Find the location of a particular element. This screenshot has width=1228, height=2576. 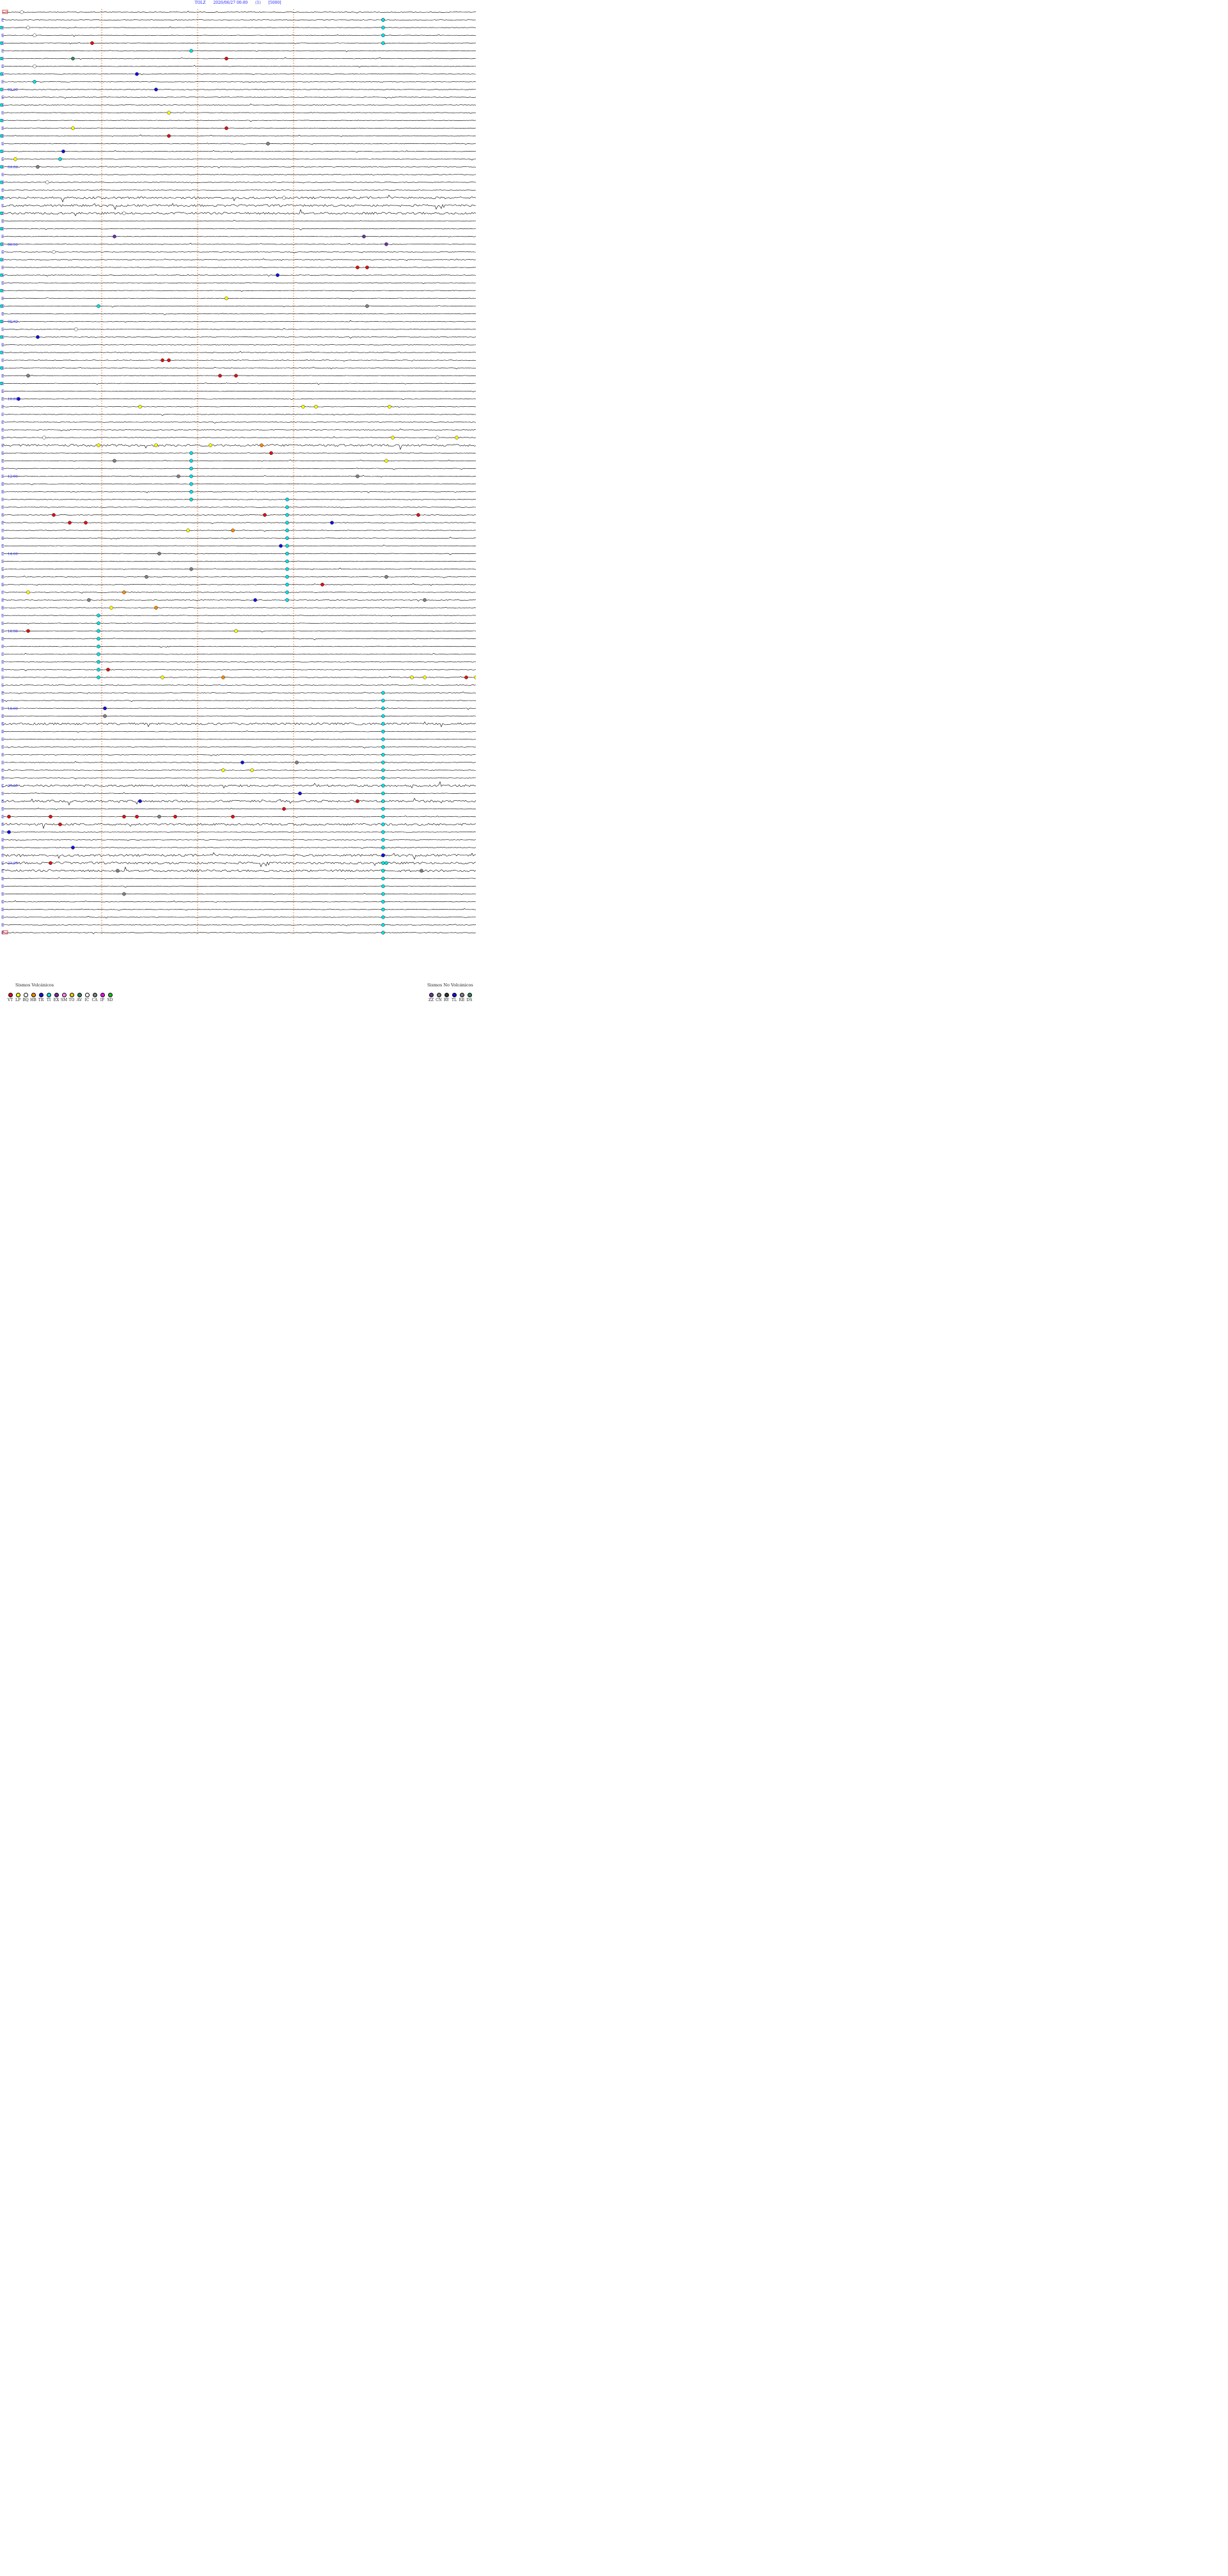

legend-volc-ic: IC is located at coordinates (87, 997).